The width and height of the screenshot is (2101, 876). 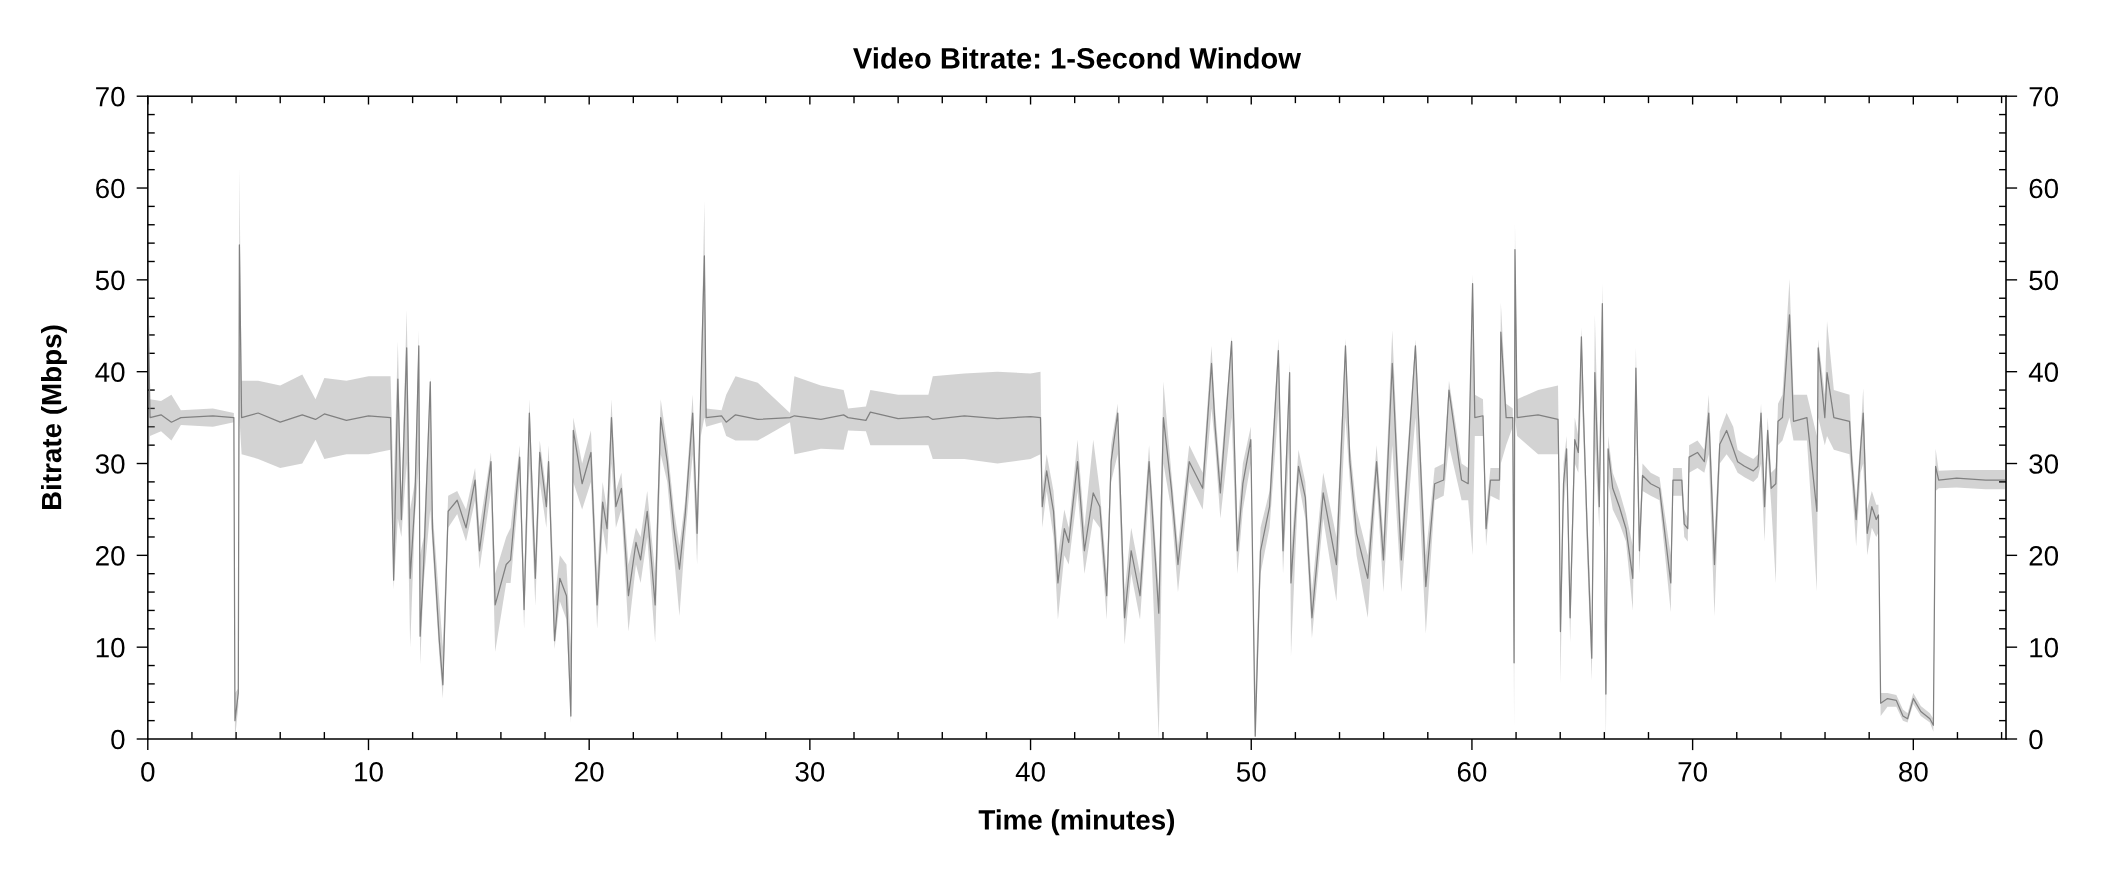 I want to click on x-tick-label: 80, so click(x=1913, y=771).